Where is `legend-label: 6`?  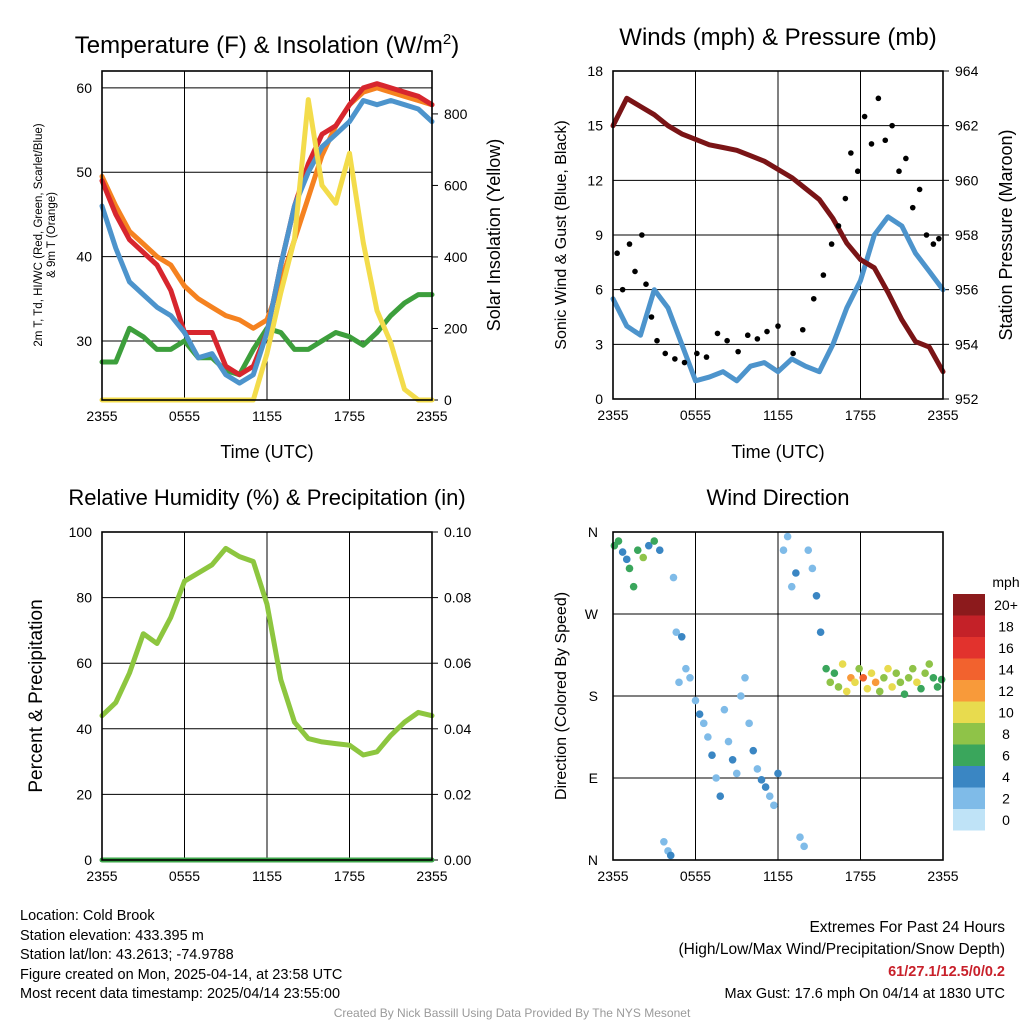
legend-label: 6 is located at coordinates (1006, 756).